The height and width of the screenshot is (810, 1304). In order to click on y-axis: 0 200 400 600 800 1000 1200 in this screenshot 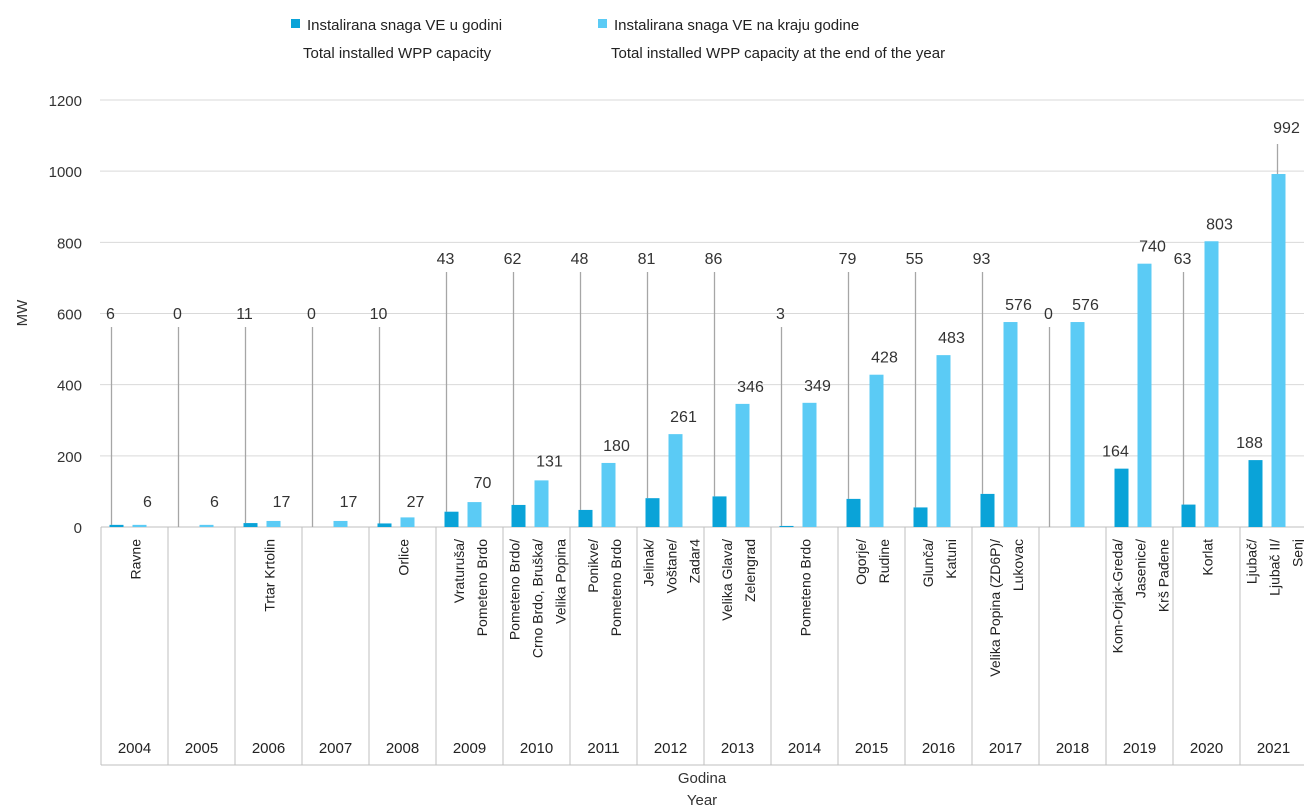, I will do `click(65, 315)`.